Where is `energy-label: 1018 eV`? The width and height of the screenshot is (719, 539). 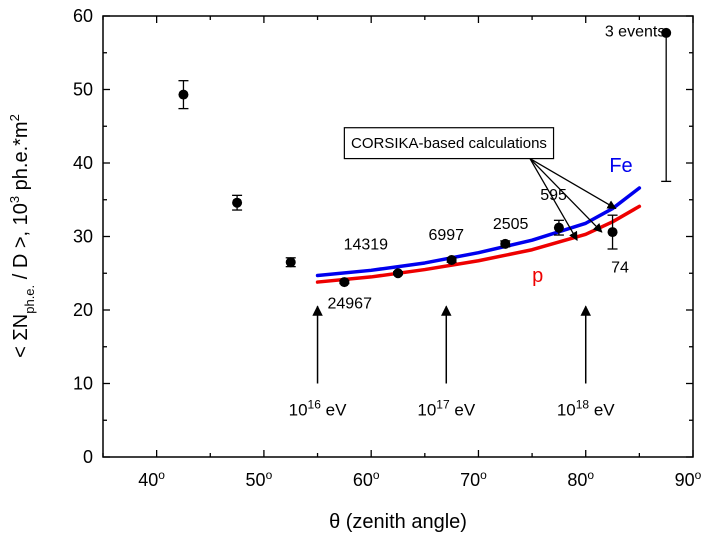 energy-label: 1018 eV is located at coordinates (586, 409).